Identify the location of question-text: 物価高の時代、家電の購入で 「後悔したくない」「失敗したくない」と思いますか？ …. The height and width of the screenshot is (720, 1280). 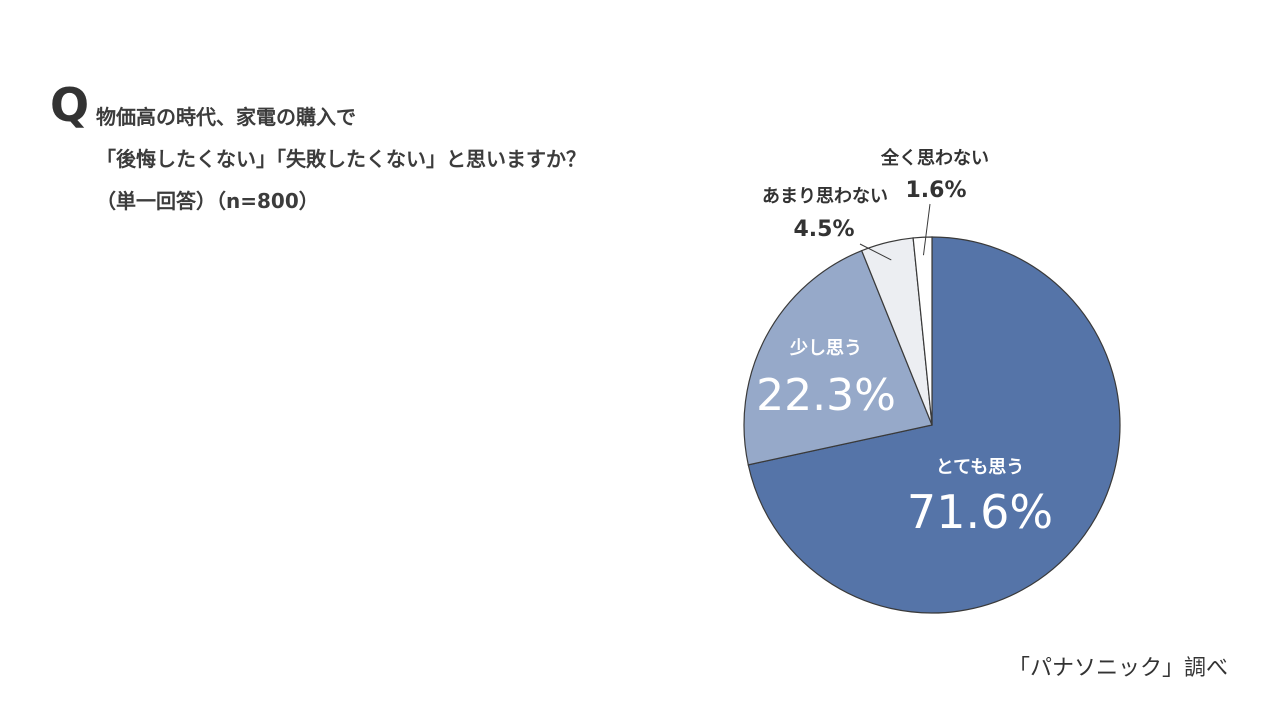
(406, 163).